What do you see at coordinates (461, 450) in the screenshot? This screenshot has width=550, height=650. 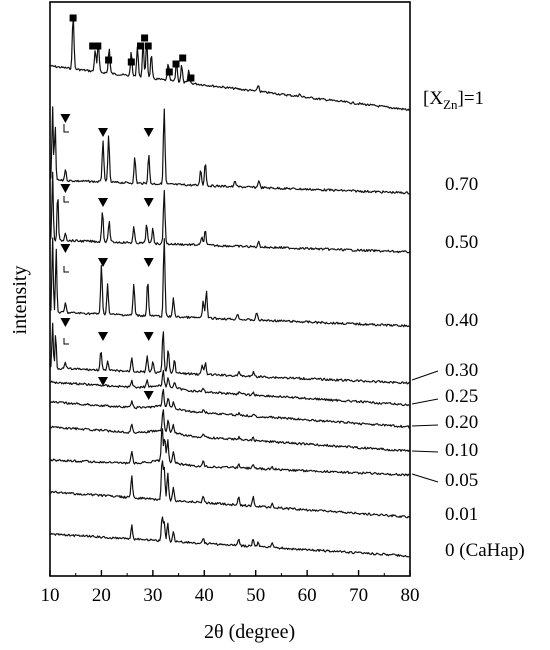 I see `series-label: 0.10` at bounding box center [461, 450].